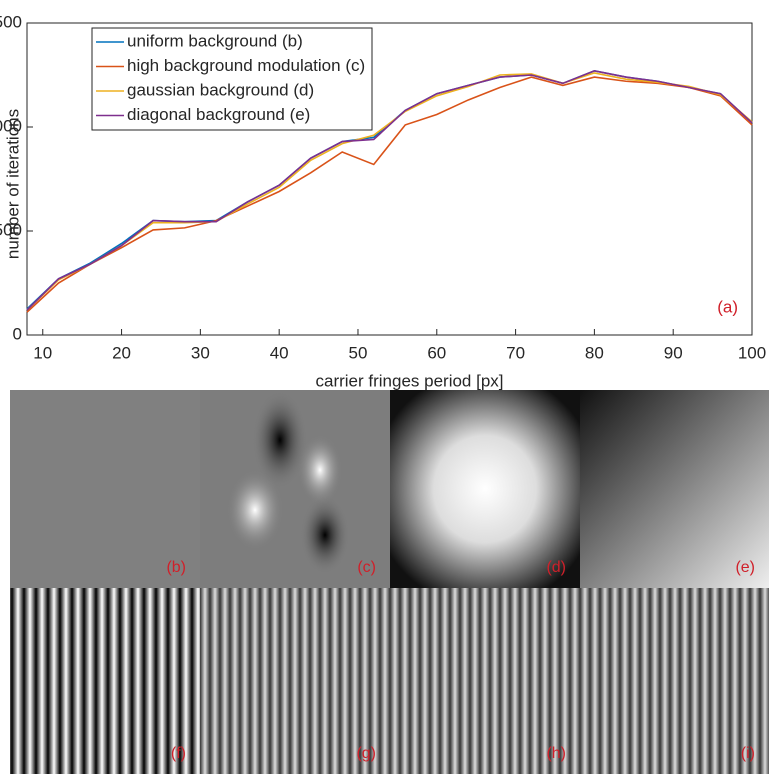  What do you see at coordinates (200, 352) in the screenshot?
I see `x-tick-label: 30` at bounding box center [200, 352].